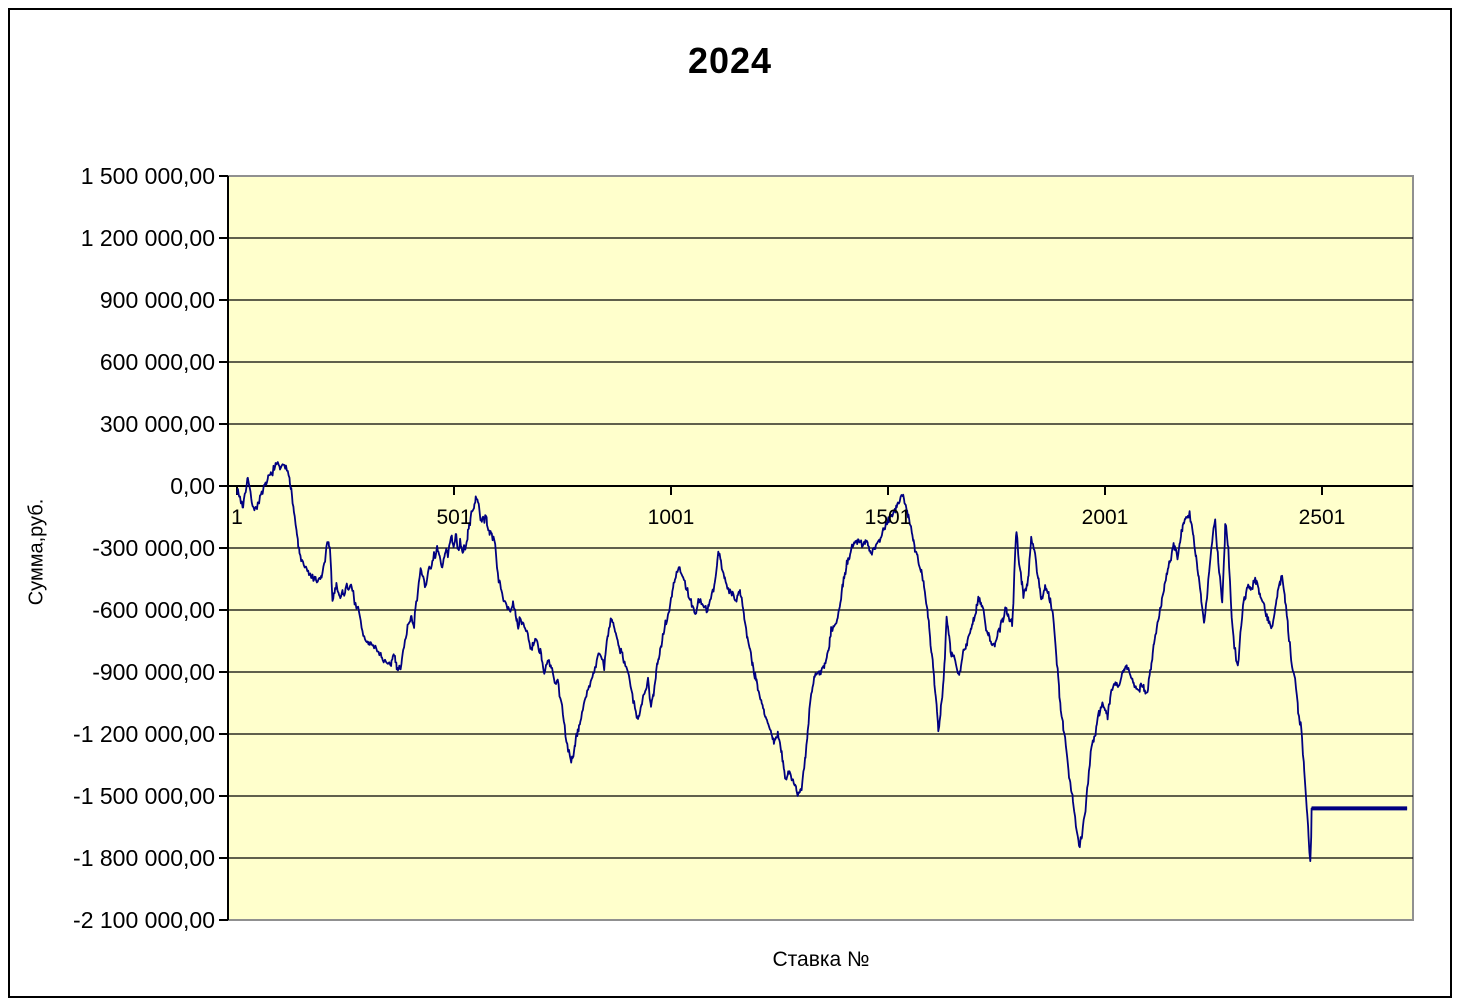 This screenshot has width=1460, height=1006. What do you see at coordinates (147, 238) in the screenshot?
I see `y-axis-tick-label: 1 200 000,00` at bounding box center [147, 238].